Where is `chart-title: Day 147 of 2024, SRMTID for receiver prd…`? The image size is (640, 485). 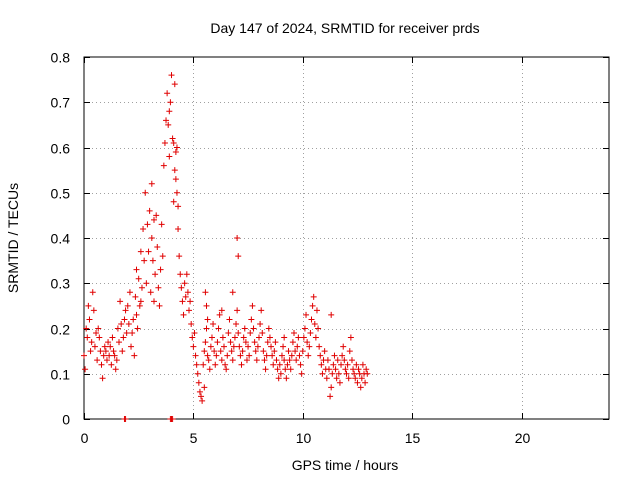
chart-title: Day 147 of 2024, SRMTID for receiver prd… is located at coordinates (344, 28).